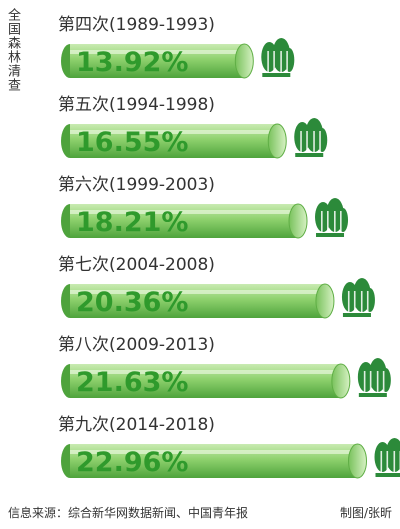  I want to click on category-label: 第五次(1994-1998), so click(136, 105).